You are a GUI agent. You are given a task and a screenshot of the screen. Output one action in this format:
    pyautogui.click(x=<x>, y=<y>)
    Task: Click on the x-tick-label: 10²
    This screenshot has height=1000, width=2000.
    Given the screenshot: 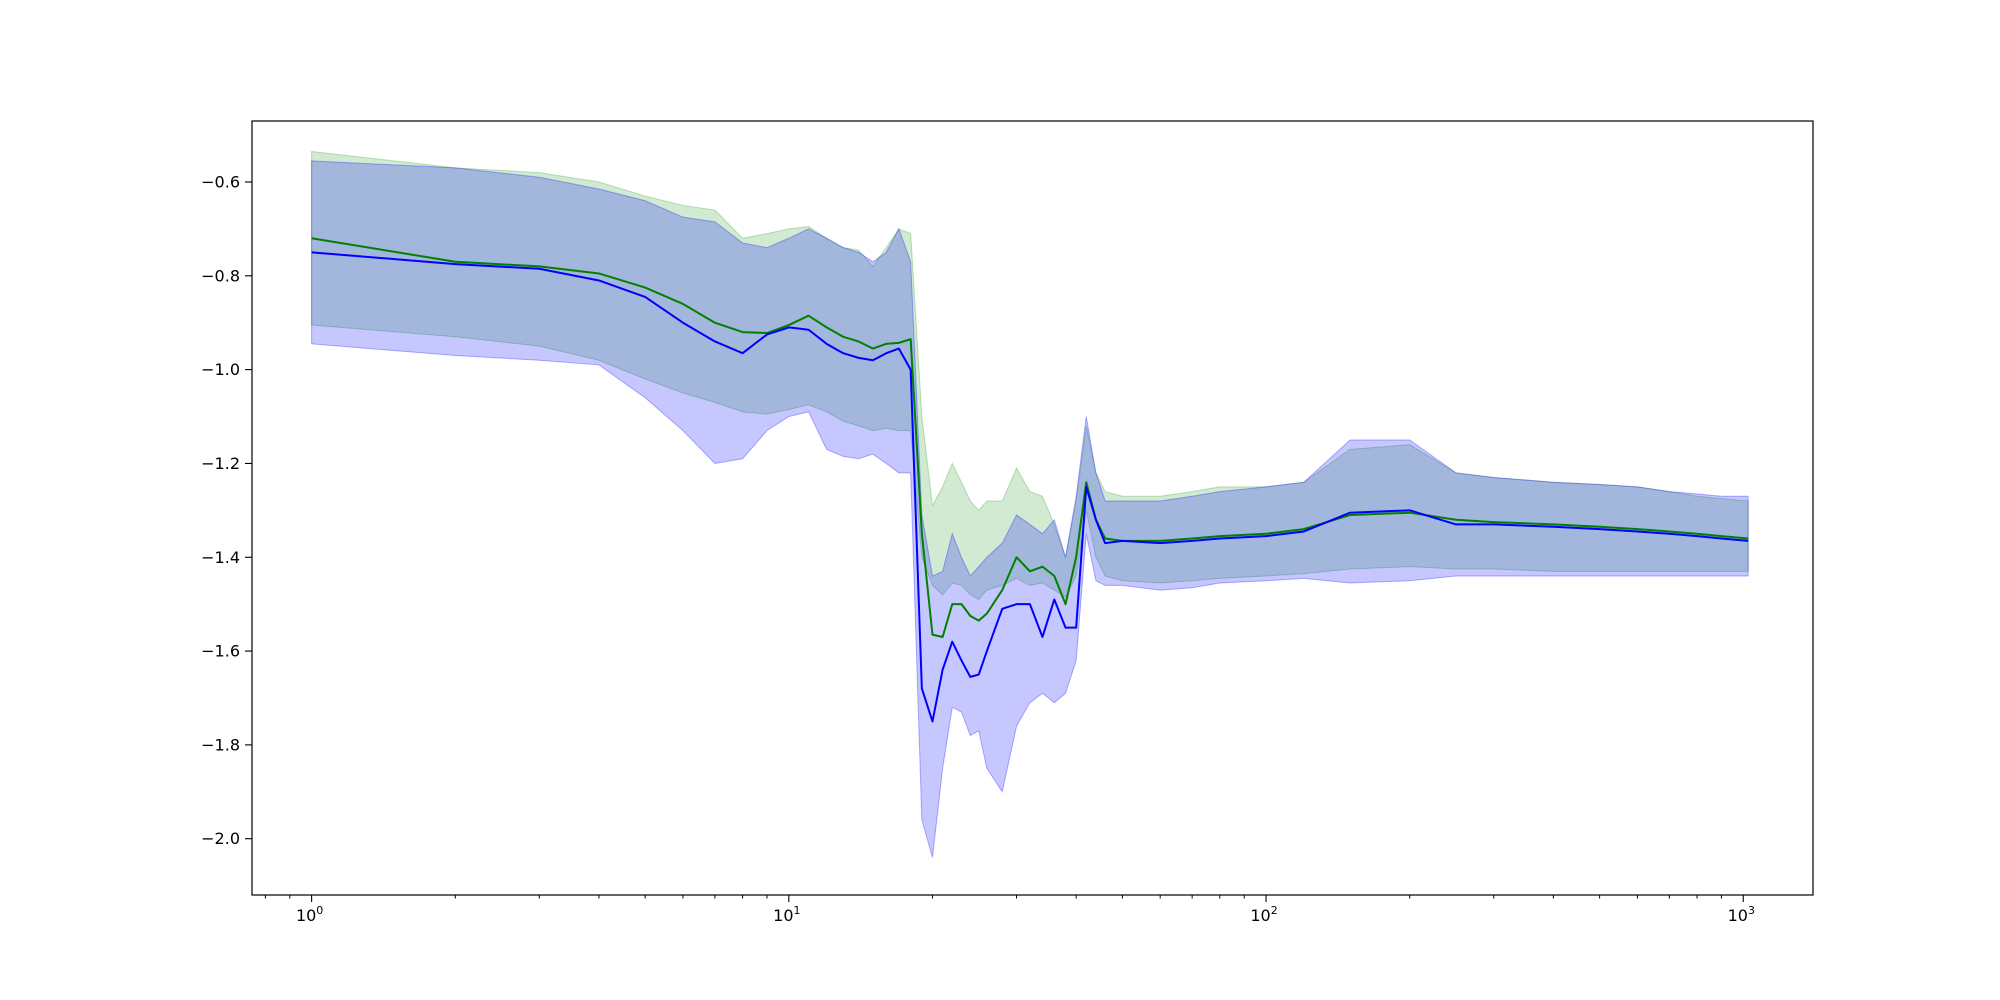 What is the action you would take?
    pyautogui.click(x=1263, y=914)
    